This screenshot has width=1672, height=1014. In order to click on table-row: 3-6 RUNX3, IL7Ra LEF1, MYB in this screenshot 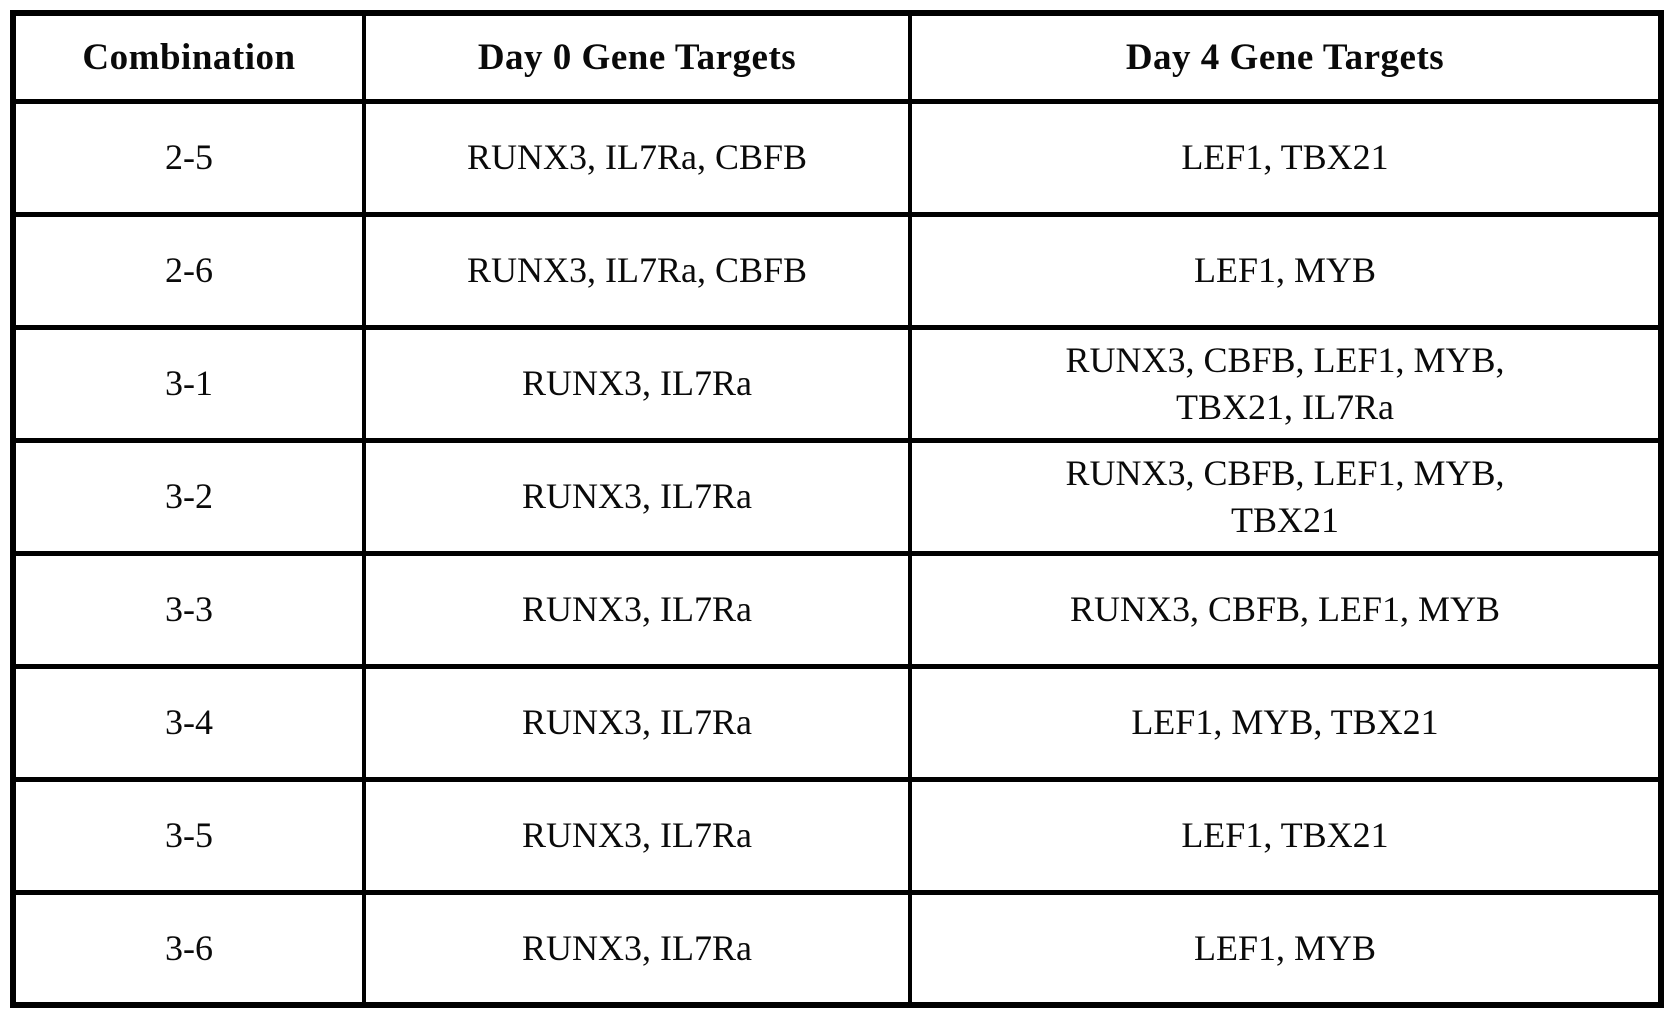, I will do `click(837, 948)`.